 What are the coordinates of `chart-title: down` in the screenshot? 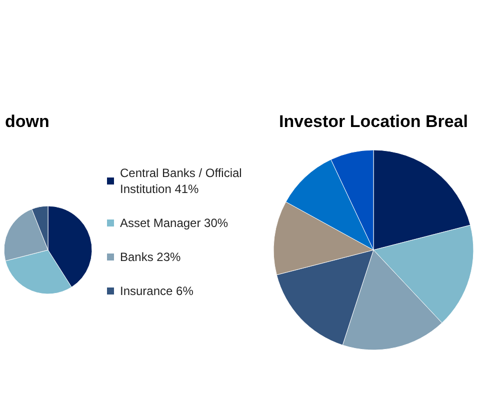 It's located at (27, 121).